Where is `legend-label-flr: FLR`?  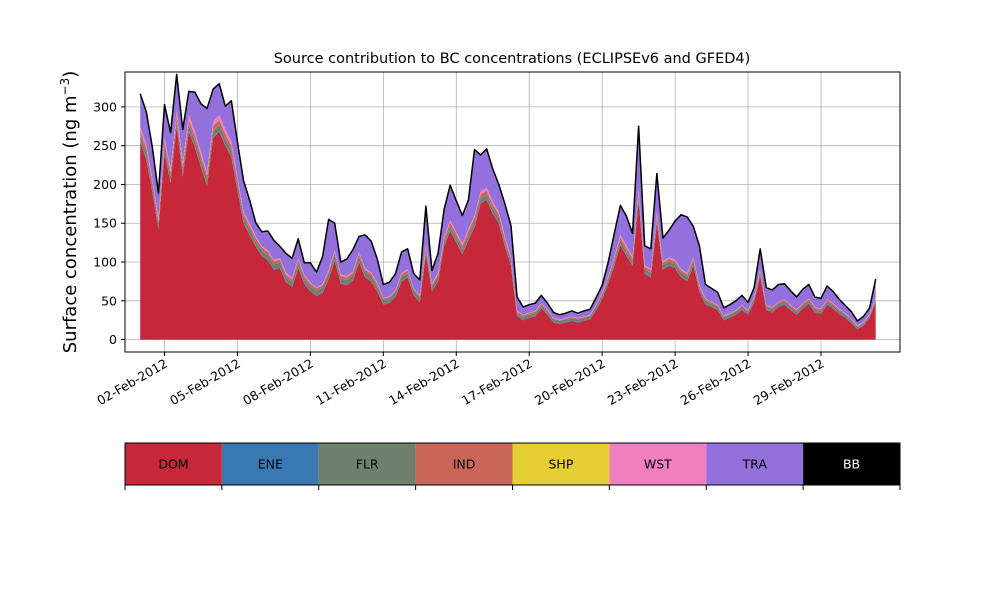 legend-label-flr: FLR is located at coordinates (367, 464).